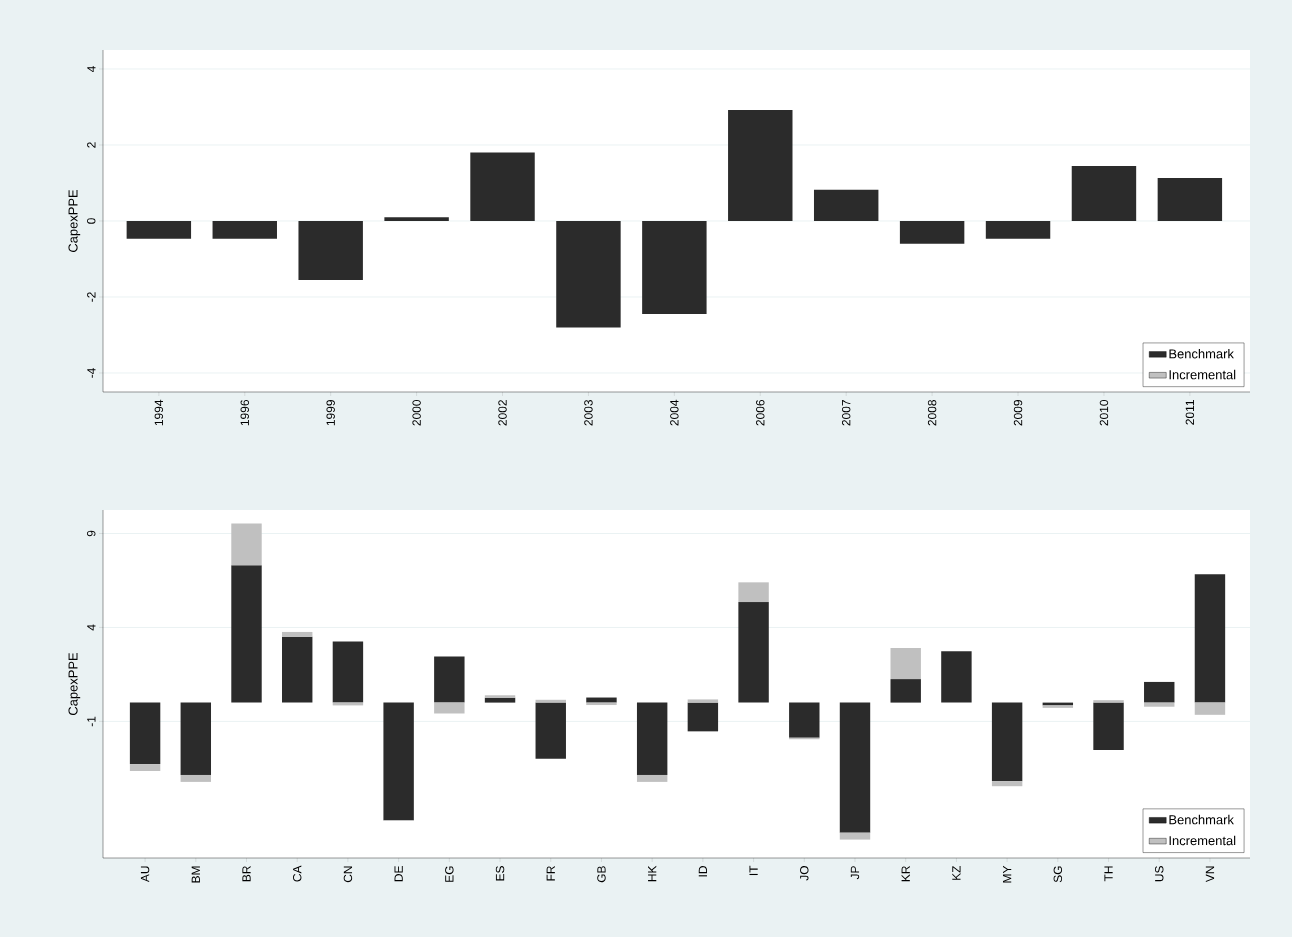  What do you see at coordinates (702, 871) in the screenshot?
I see `x-tick-label: ID` at bounding box center [702, 871].